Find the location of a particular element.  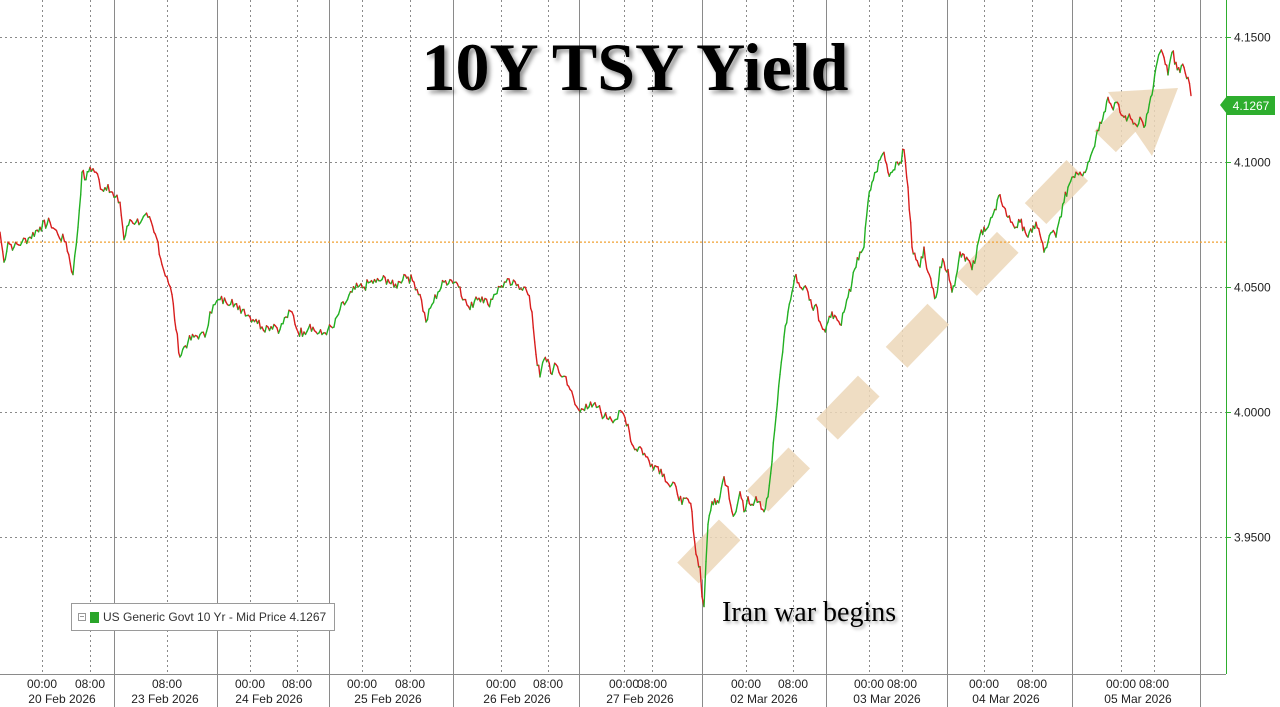

x-date-label-7: 03 Mar 2026 is located at coordinates (887, 699).